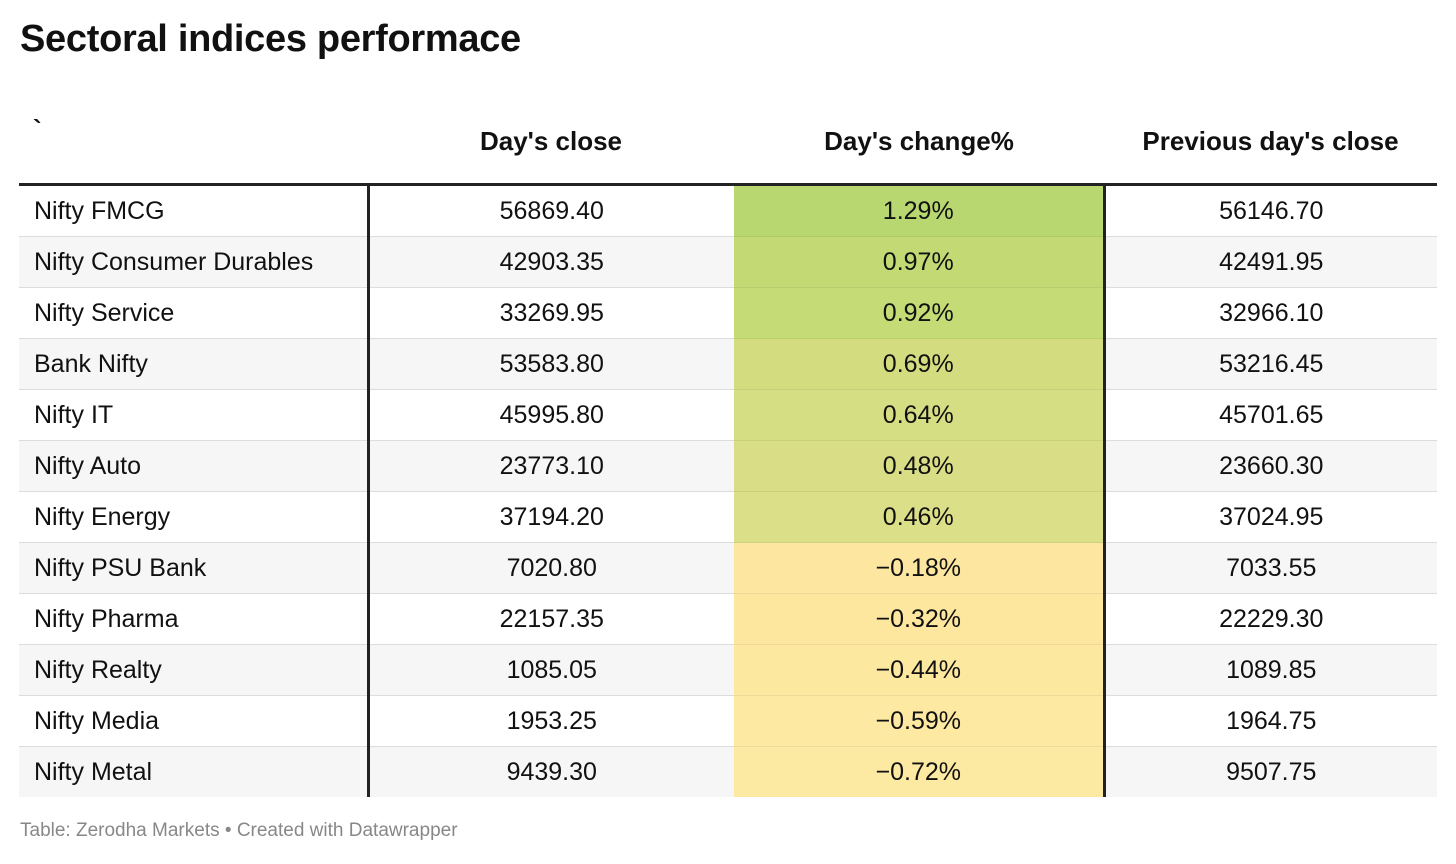  What do you see at coordinates (551, 415) in the screenshot?
I see `days-close-cell: 45995.80` at bounding box center [551, 415].